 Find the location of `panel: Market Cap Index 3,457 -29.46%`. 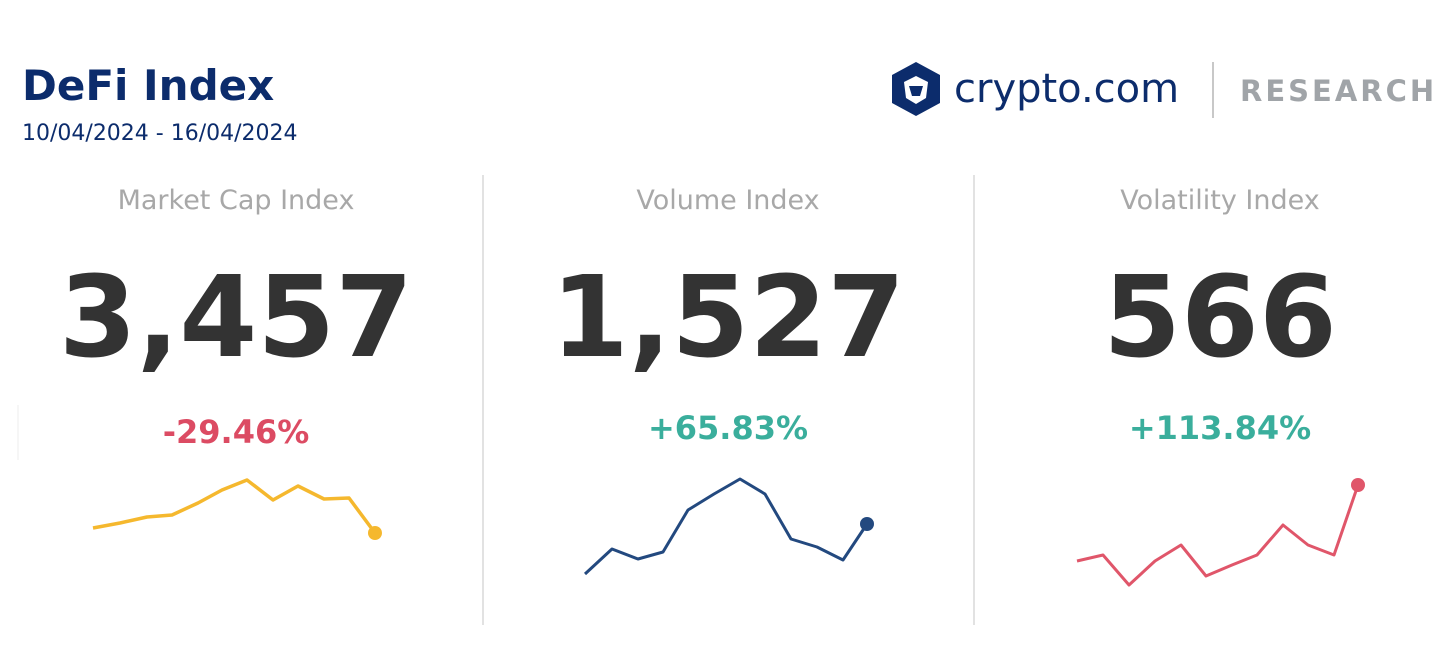

panel: Market Cap Index 3,457 -29.46% is located at coordinates (236, 362).